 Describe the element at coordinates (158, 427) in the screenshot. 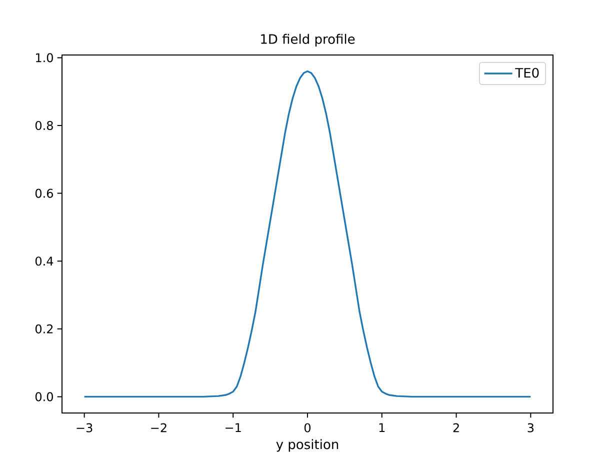

I see `x-tick-label: −2` at that location.